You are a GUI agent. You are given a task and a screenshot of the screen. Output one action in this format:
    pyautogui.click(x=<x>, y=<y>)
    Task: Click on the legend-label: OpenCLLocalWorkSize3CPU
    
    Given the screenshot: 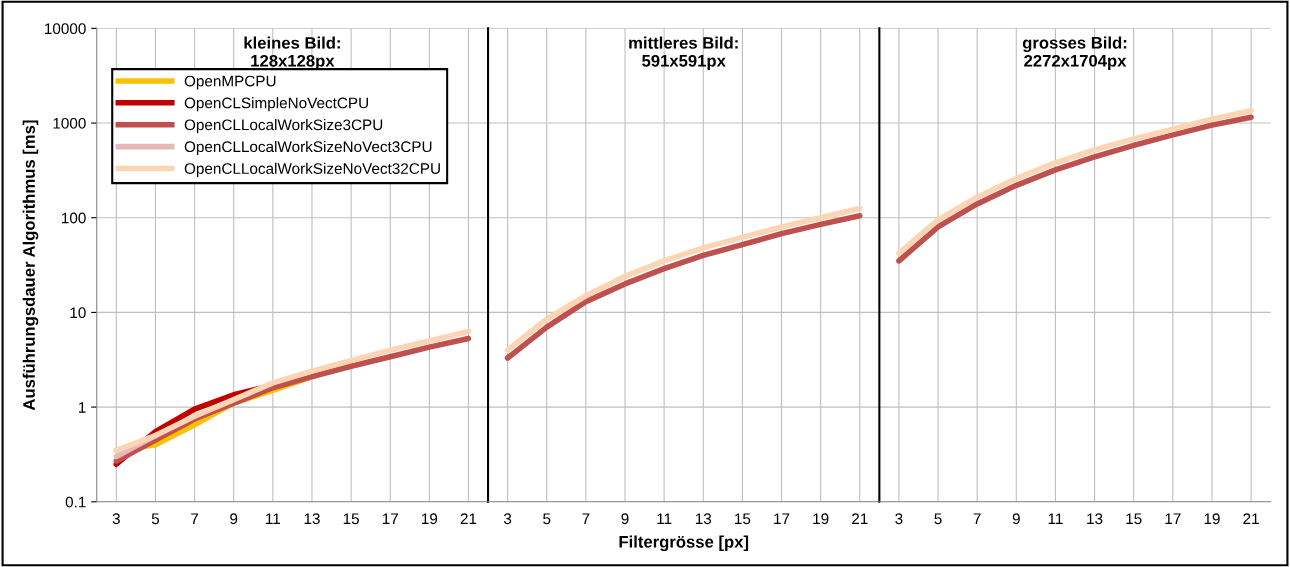 What is the action you would take?
    pyautogui.click(x=283, y=126)
    